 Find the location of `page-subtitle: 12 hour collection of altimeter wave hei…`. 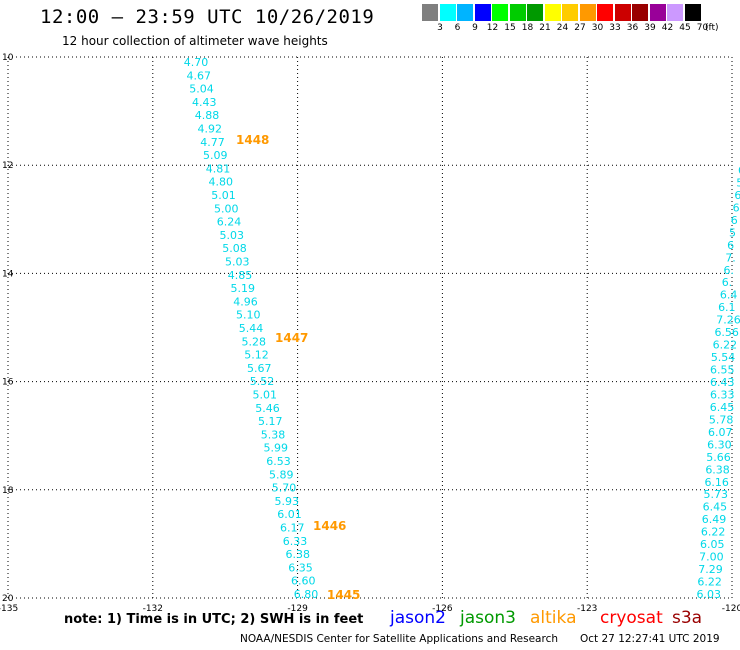

page-subtitle: 12 hour collection of altimeter wave hei… is located at coordinates (195, 41).